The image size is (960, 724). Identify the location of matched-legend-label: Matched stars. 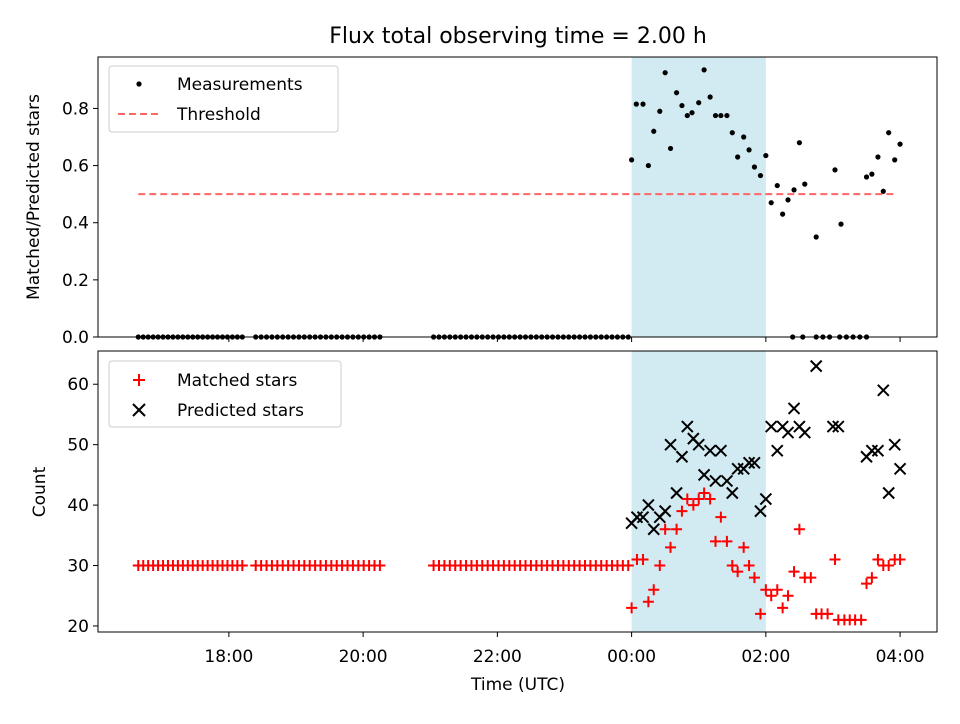
(237, 381).